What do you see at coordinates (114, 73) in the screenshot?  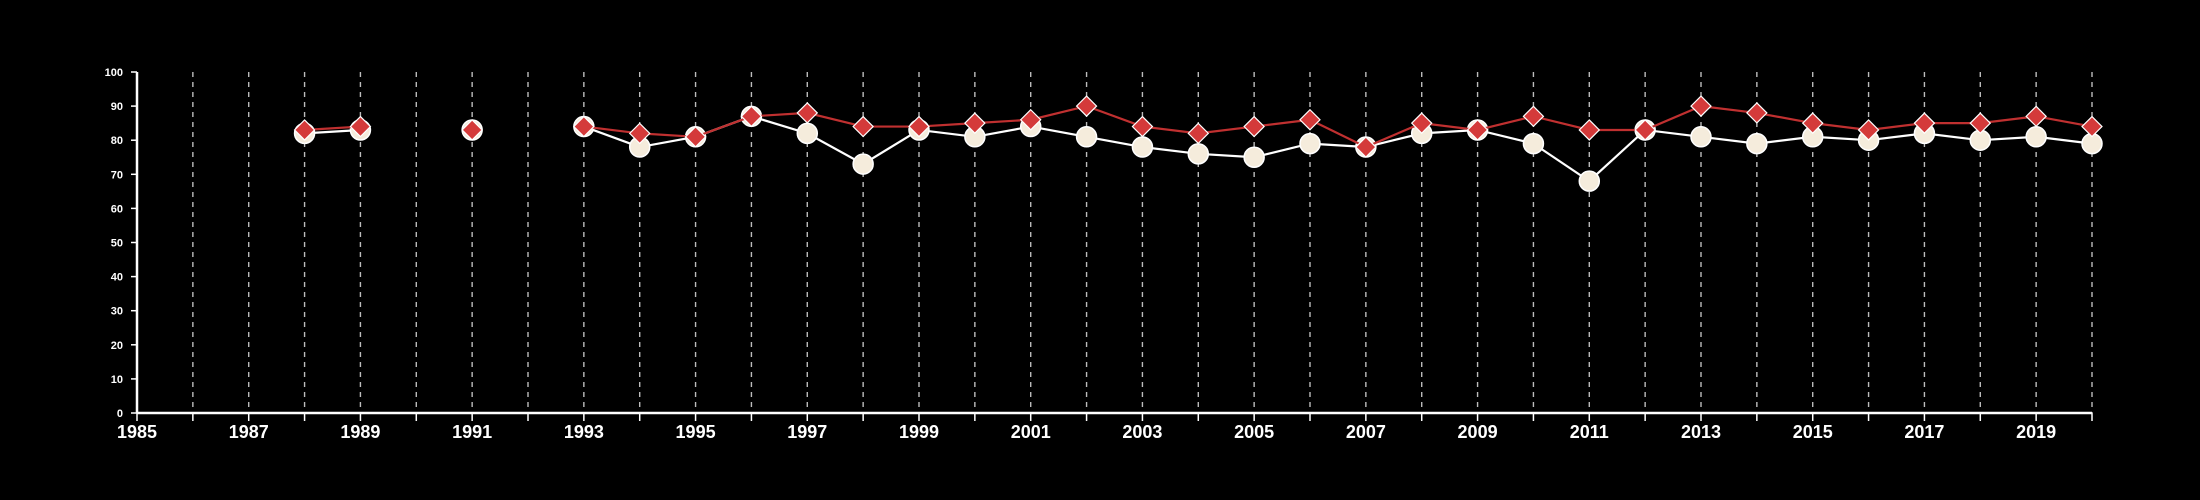 I see `y-tick-label: 100` at bounding box center [114, 73].